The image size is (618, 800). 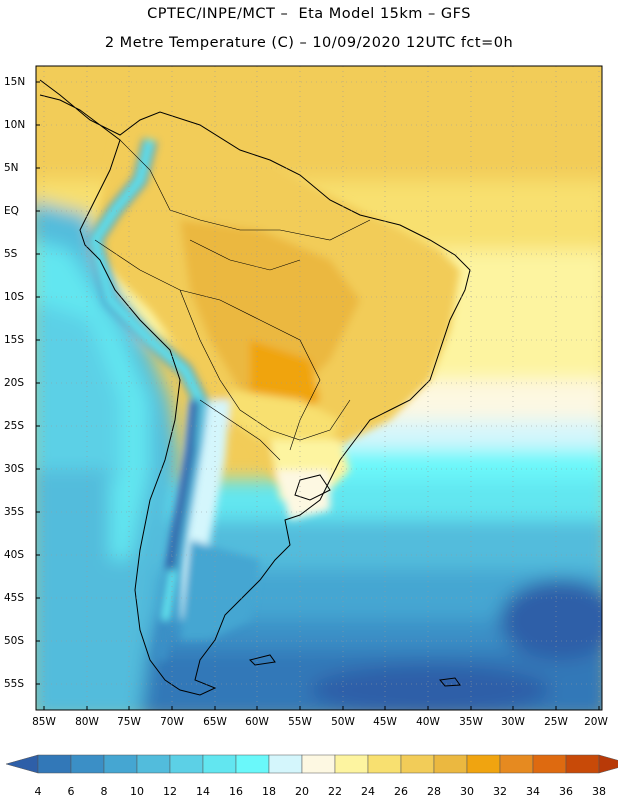 What do you see at coordinates (22, 764) in the screenshot?
I see `colorbar-left-arrow` at bounding box center [22, 764].